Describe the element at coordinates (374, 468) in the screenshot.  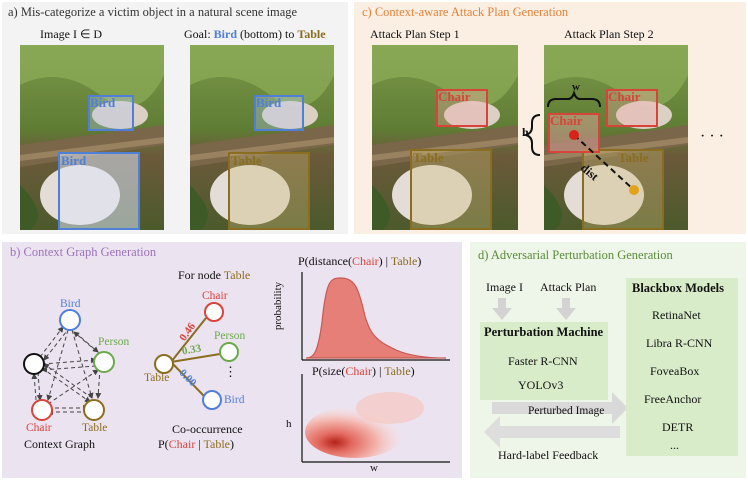
I see `size-dist-xlabel: w` at that location.